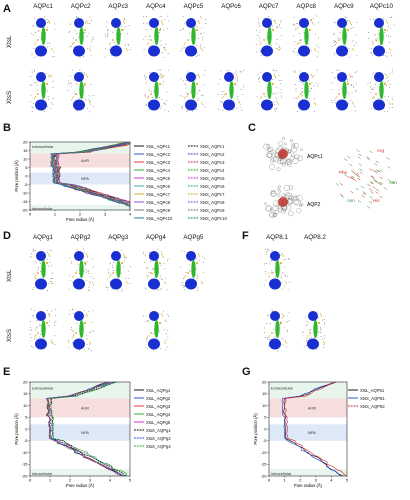 The image size is (410, 500). What do you see at coordinates (130, 480) in the screenshot?
I see `E-xtick-label: 5` at bounding box center [130, 480].